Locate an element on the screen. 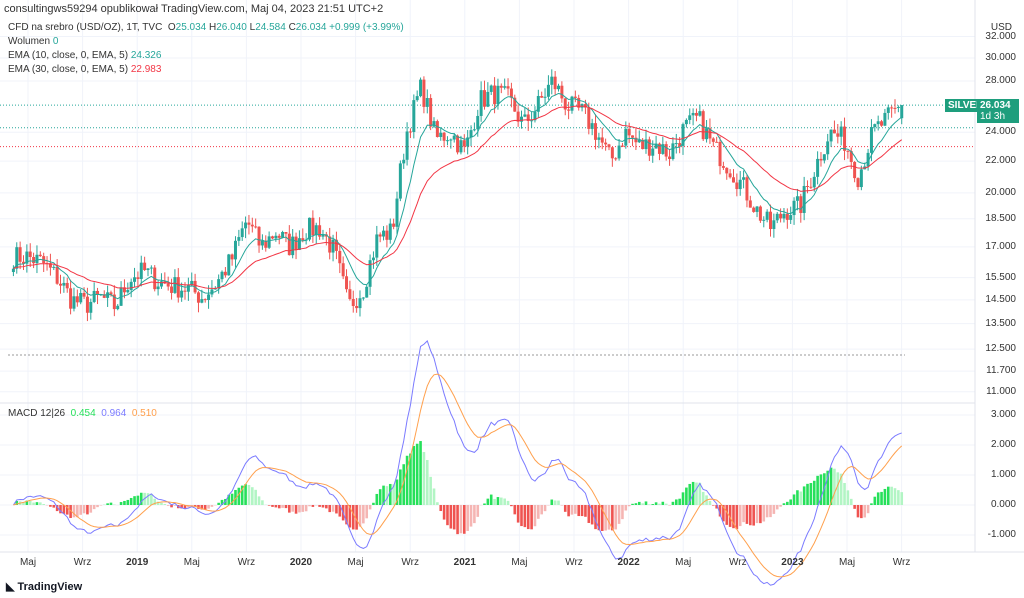 The width and height of the screenshot is (1024, 598). ema30-legend: EMA (30, close, 0, EMA, 5) 22.983 is located at coordinates (84, 69).